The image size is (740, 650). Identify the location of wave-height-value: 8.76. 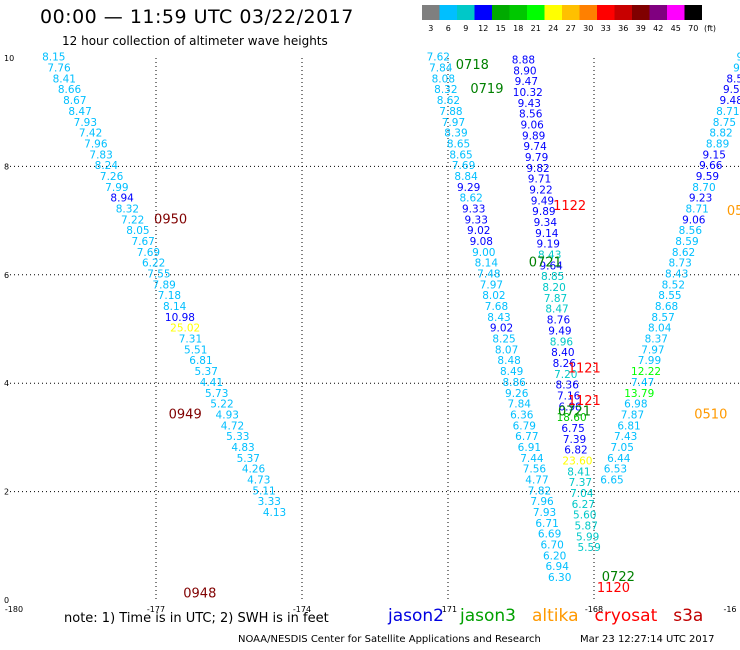
(559, 321).